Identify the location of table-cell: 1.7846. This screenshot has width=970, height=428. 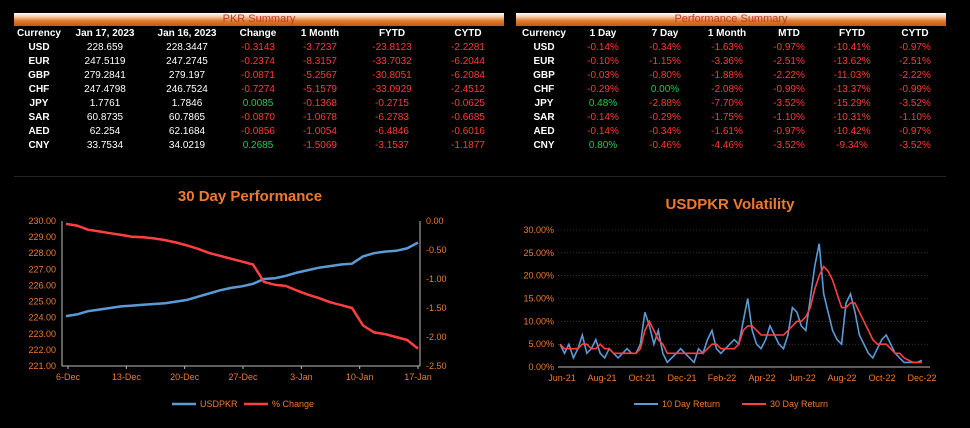
(187, 103).